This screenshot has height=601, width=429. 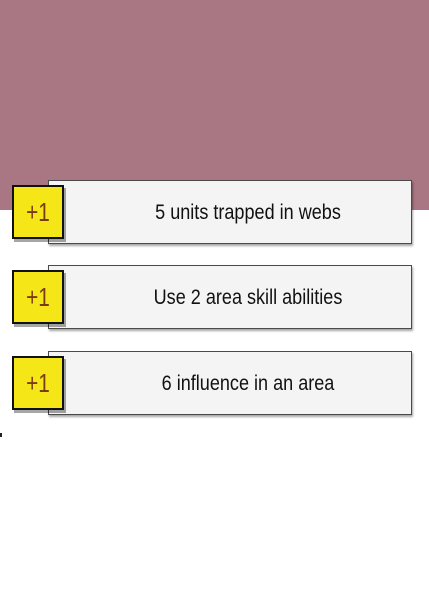 What do you see at coordinates (248, 212) in the screenshot?
I see `objective-text: 5 units trapped in webs` at bounding box center [248, 212].